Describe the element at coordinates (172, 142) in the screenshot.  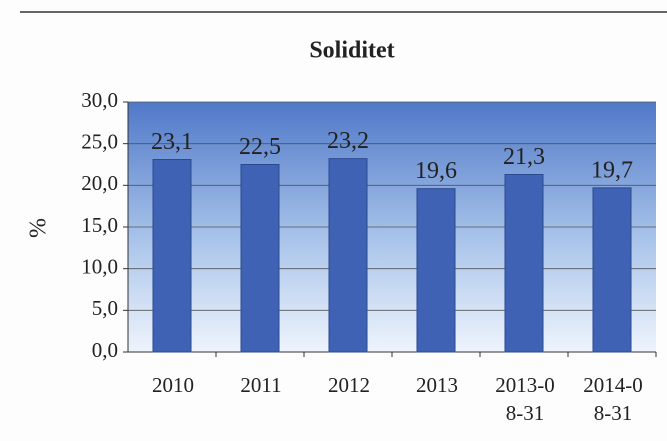
I see `value-label: 23,1` at that location.